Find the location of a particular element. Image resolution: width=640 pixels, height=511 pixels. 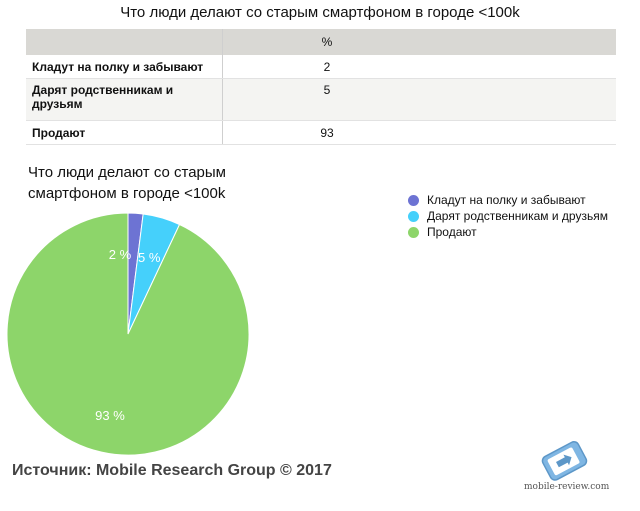

row-label: Продают is located at coordinates (124, 132).